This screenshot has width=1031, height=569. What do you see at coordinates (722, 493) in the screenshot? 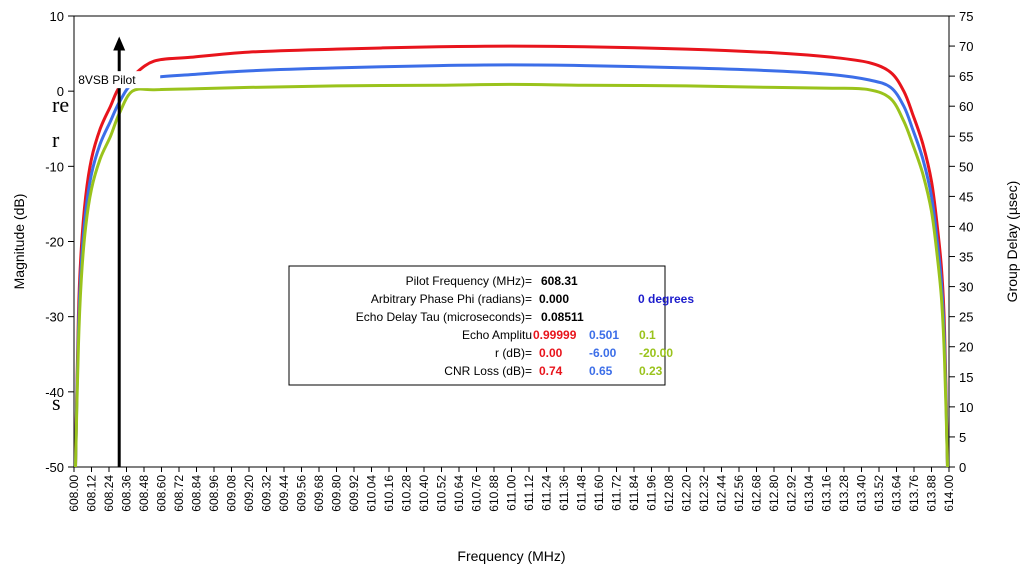
I see `x-tick-label: 612.44` at bounding box center [722, 493].